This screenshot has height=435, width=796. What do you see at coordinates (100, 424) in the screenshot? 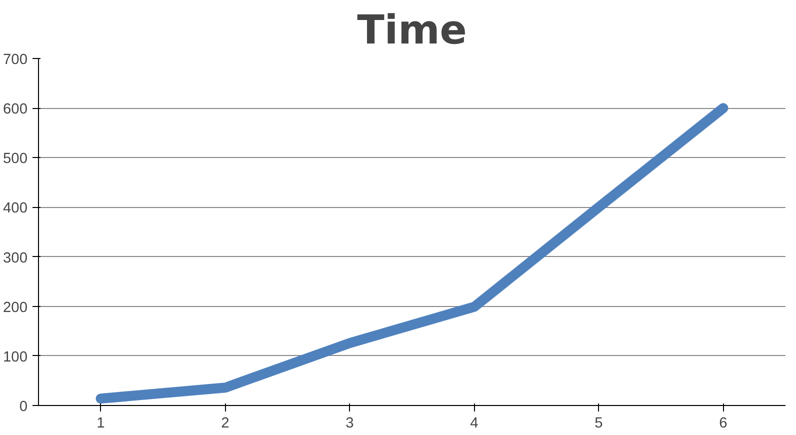
I see `x-tick-label: 1` at bounding box center [100, 424].